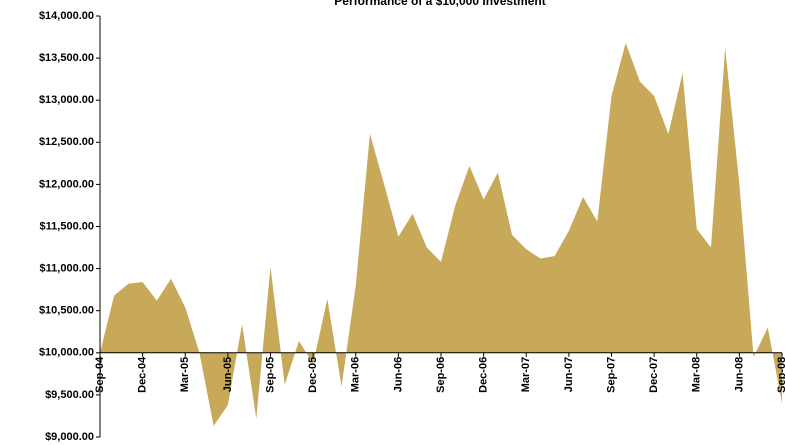  I want to click on y-tick-label: $11,000.00, so click(67, 269).